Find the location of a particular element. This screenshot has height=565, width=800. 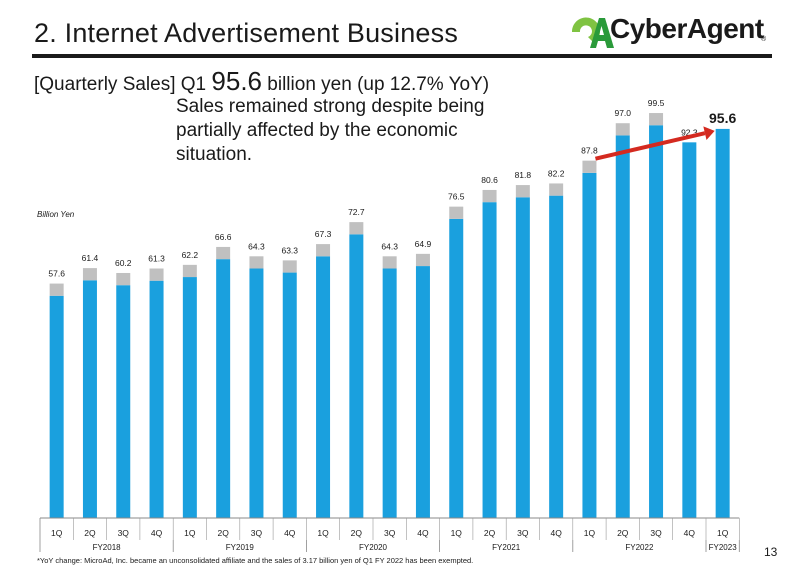

bar-value-label-9: 72.7 is located at coordinates (356, 212).